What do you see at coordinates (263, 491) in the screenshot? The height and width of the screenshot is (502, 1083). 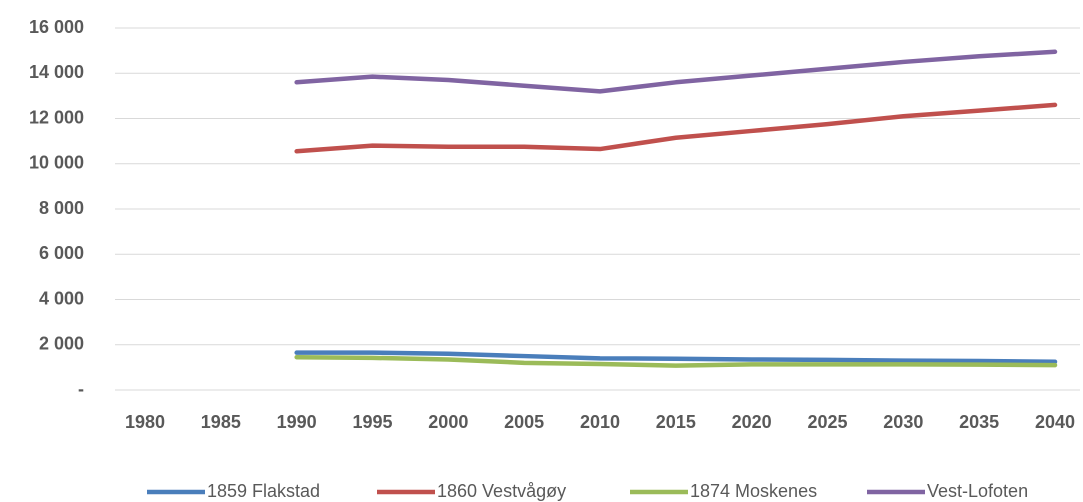 I see `legend-label: 1859 Flakstad` at bounding box center [263, 491].